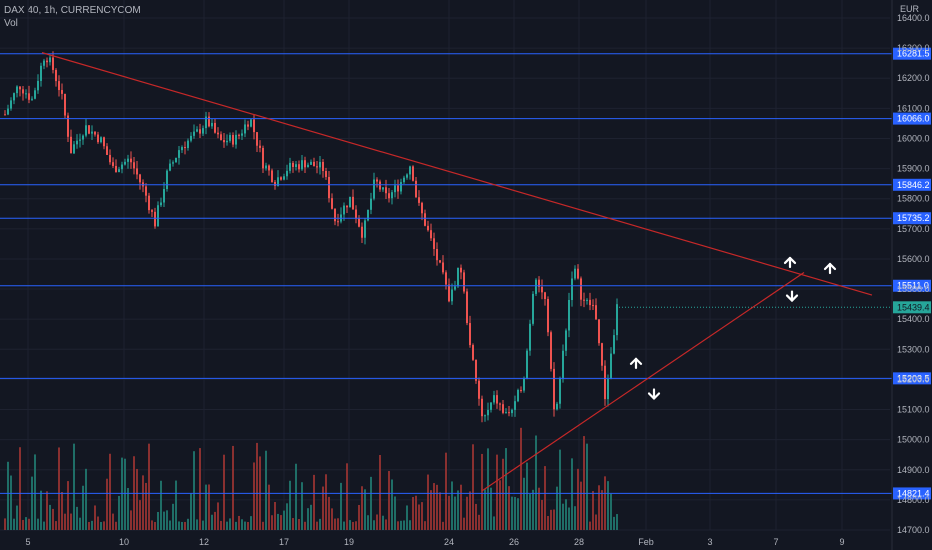  I want to click on price-tick-label: 14800.0, so click(913, 500).